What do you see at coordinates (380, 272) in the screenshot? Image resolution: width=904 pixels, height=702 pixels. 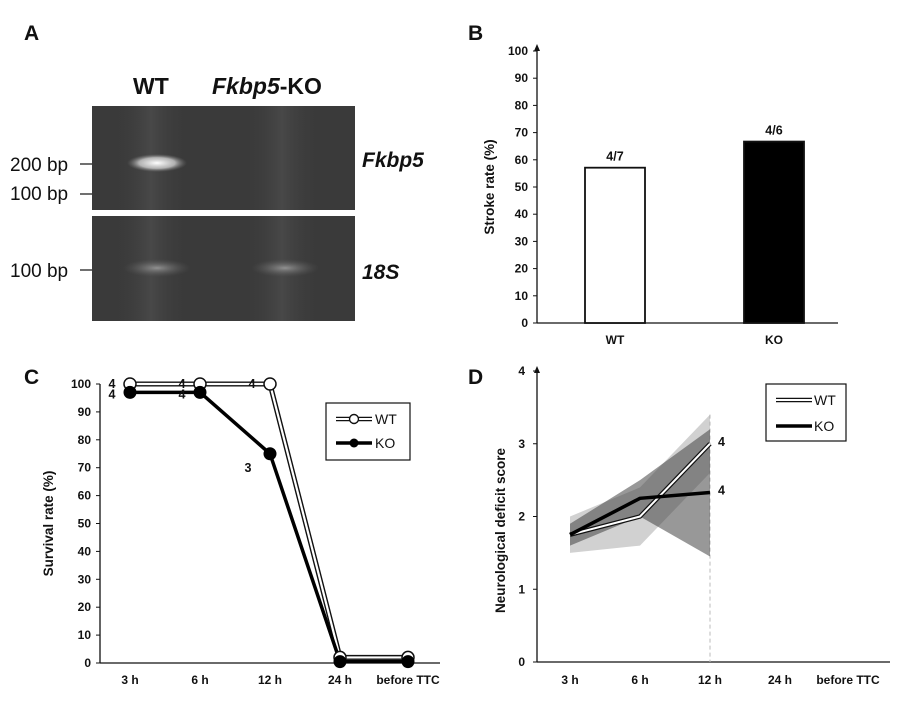 I see `gel-gene-label-18s: 18S` at bounding box center [380, 272].